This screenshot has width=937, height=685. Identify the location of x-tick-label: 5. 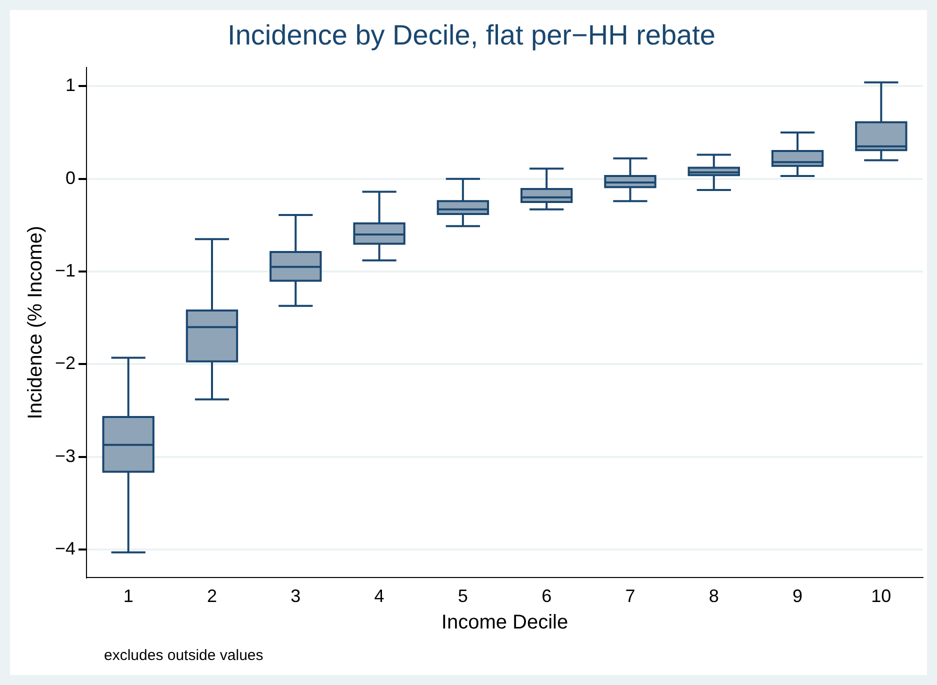
(463, 596).